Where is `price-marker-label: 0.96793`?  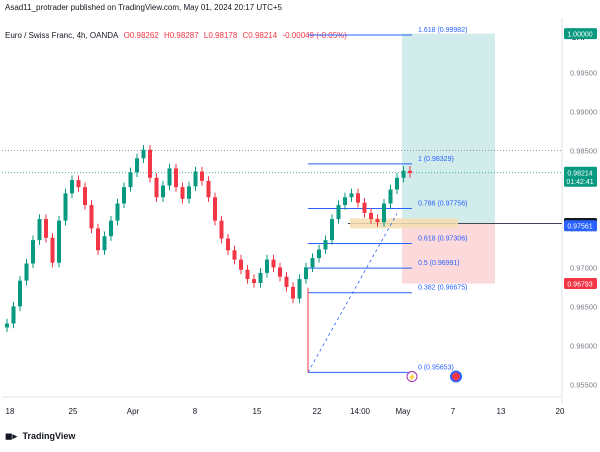 price-marker-label: 0.96793 is located at coordinates (579, 285).